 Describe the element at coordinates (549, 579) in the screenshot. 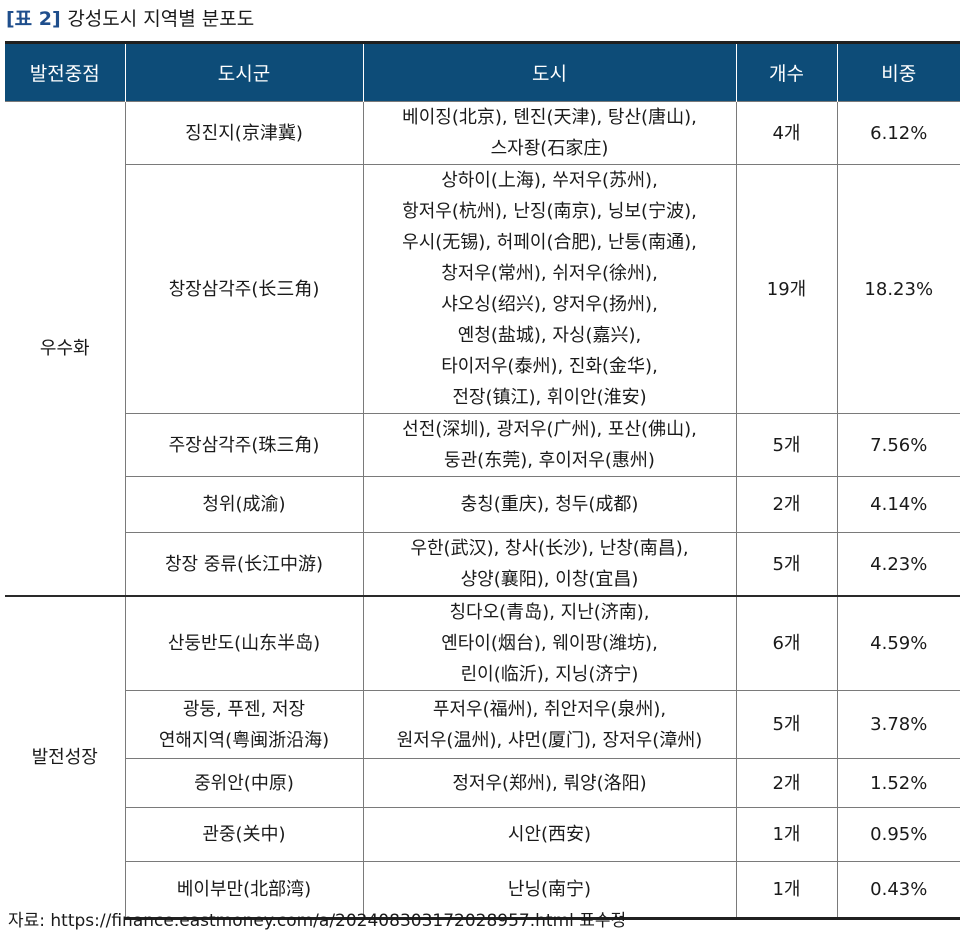

I see `city-line: 샹양(襄阳), 이창(宜昌)` at that location.